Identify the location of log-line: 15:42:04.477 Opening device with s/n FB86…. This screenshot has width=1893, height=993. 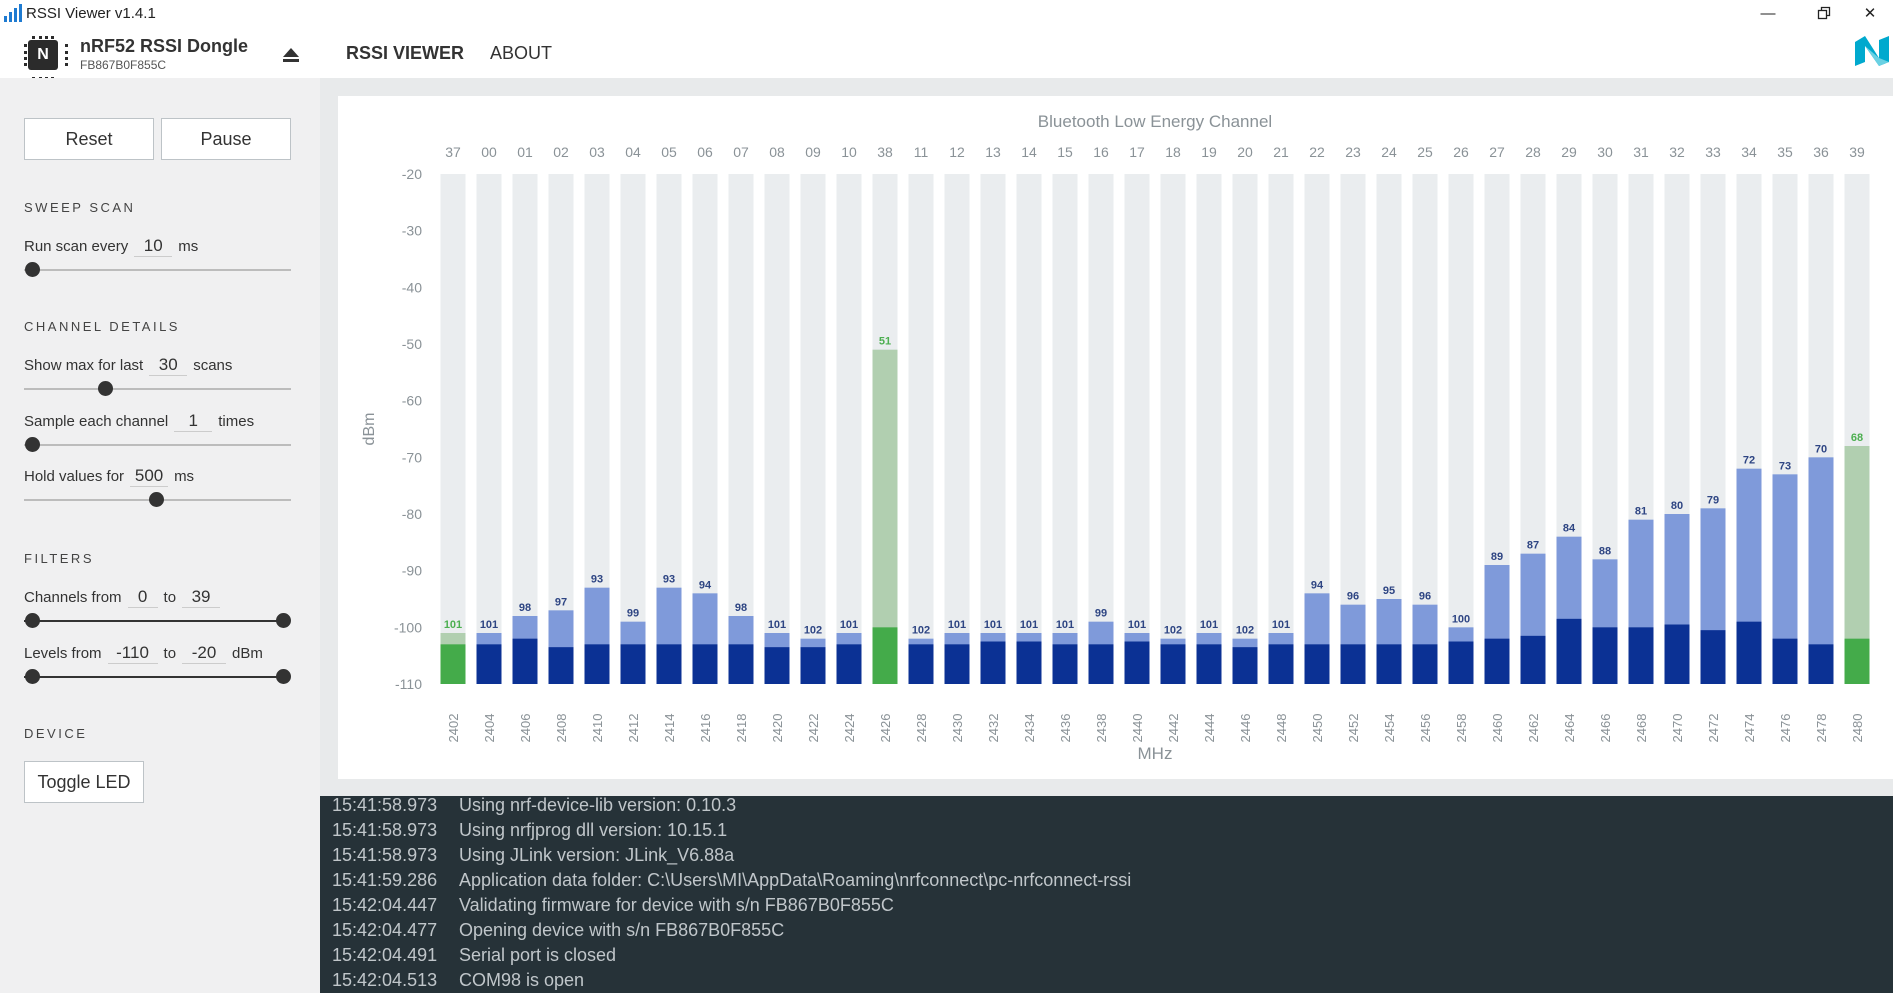
(558, 930).